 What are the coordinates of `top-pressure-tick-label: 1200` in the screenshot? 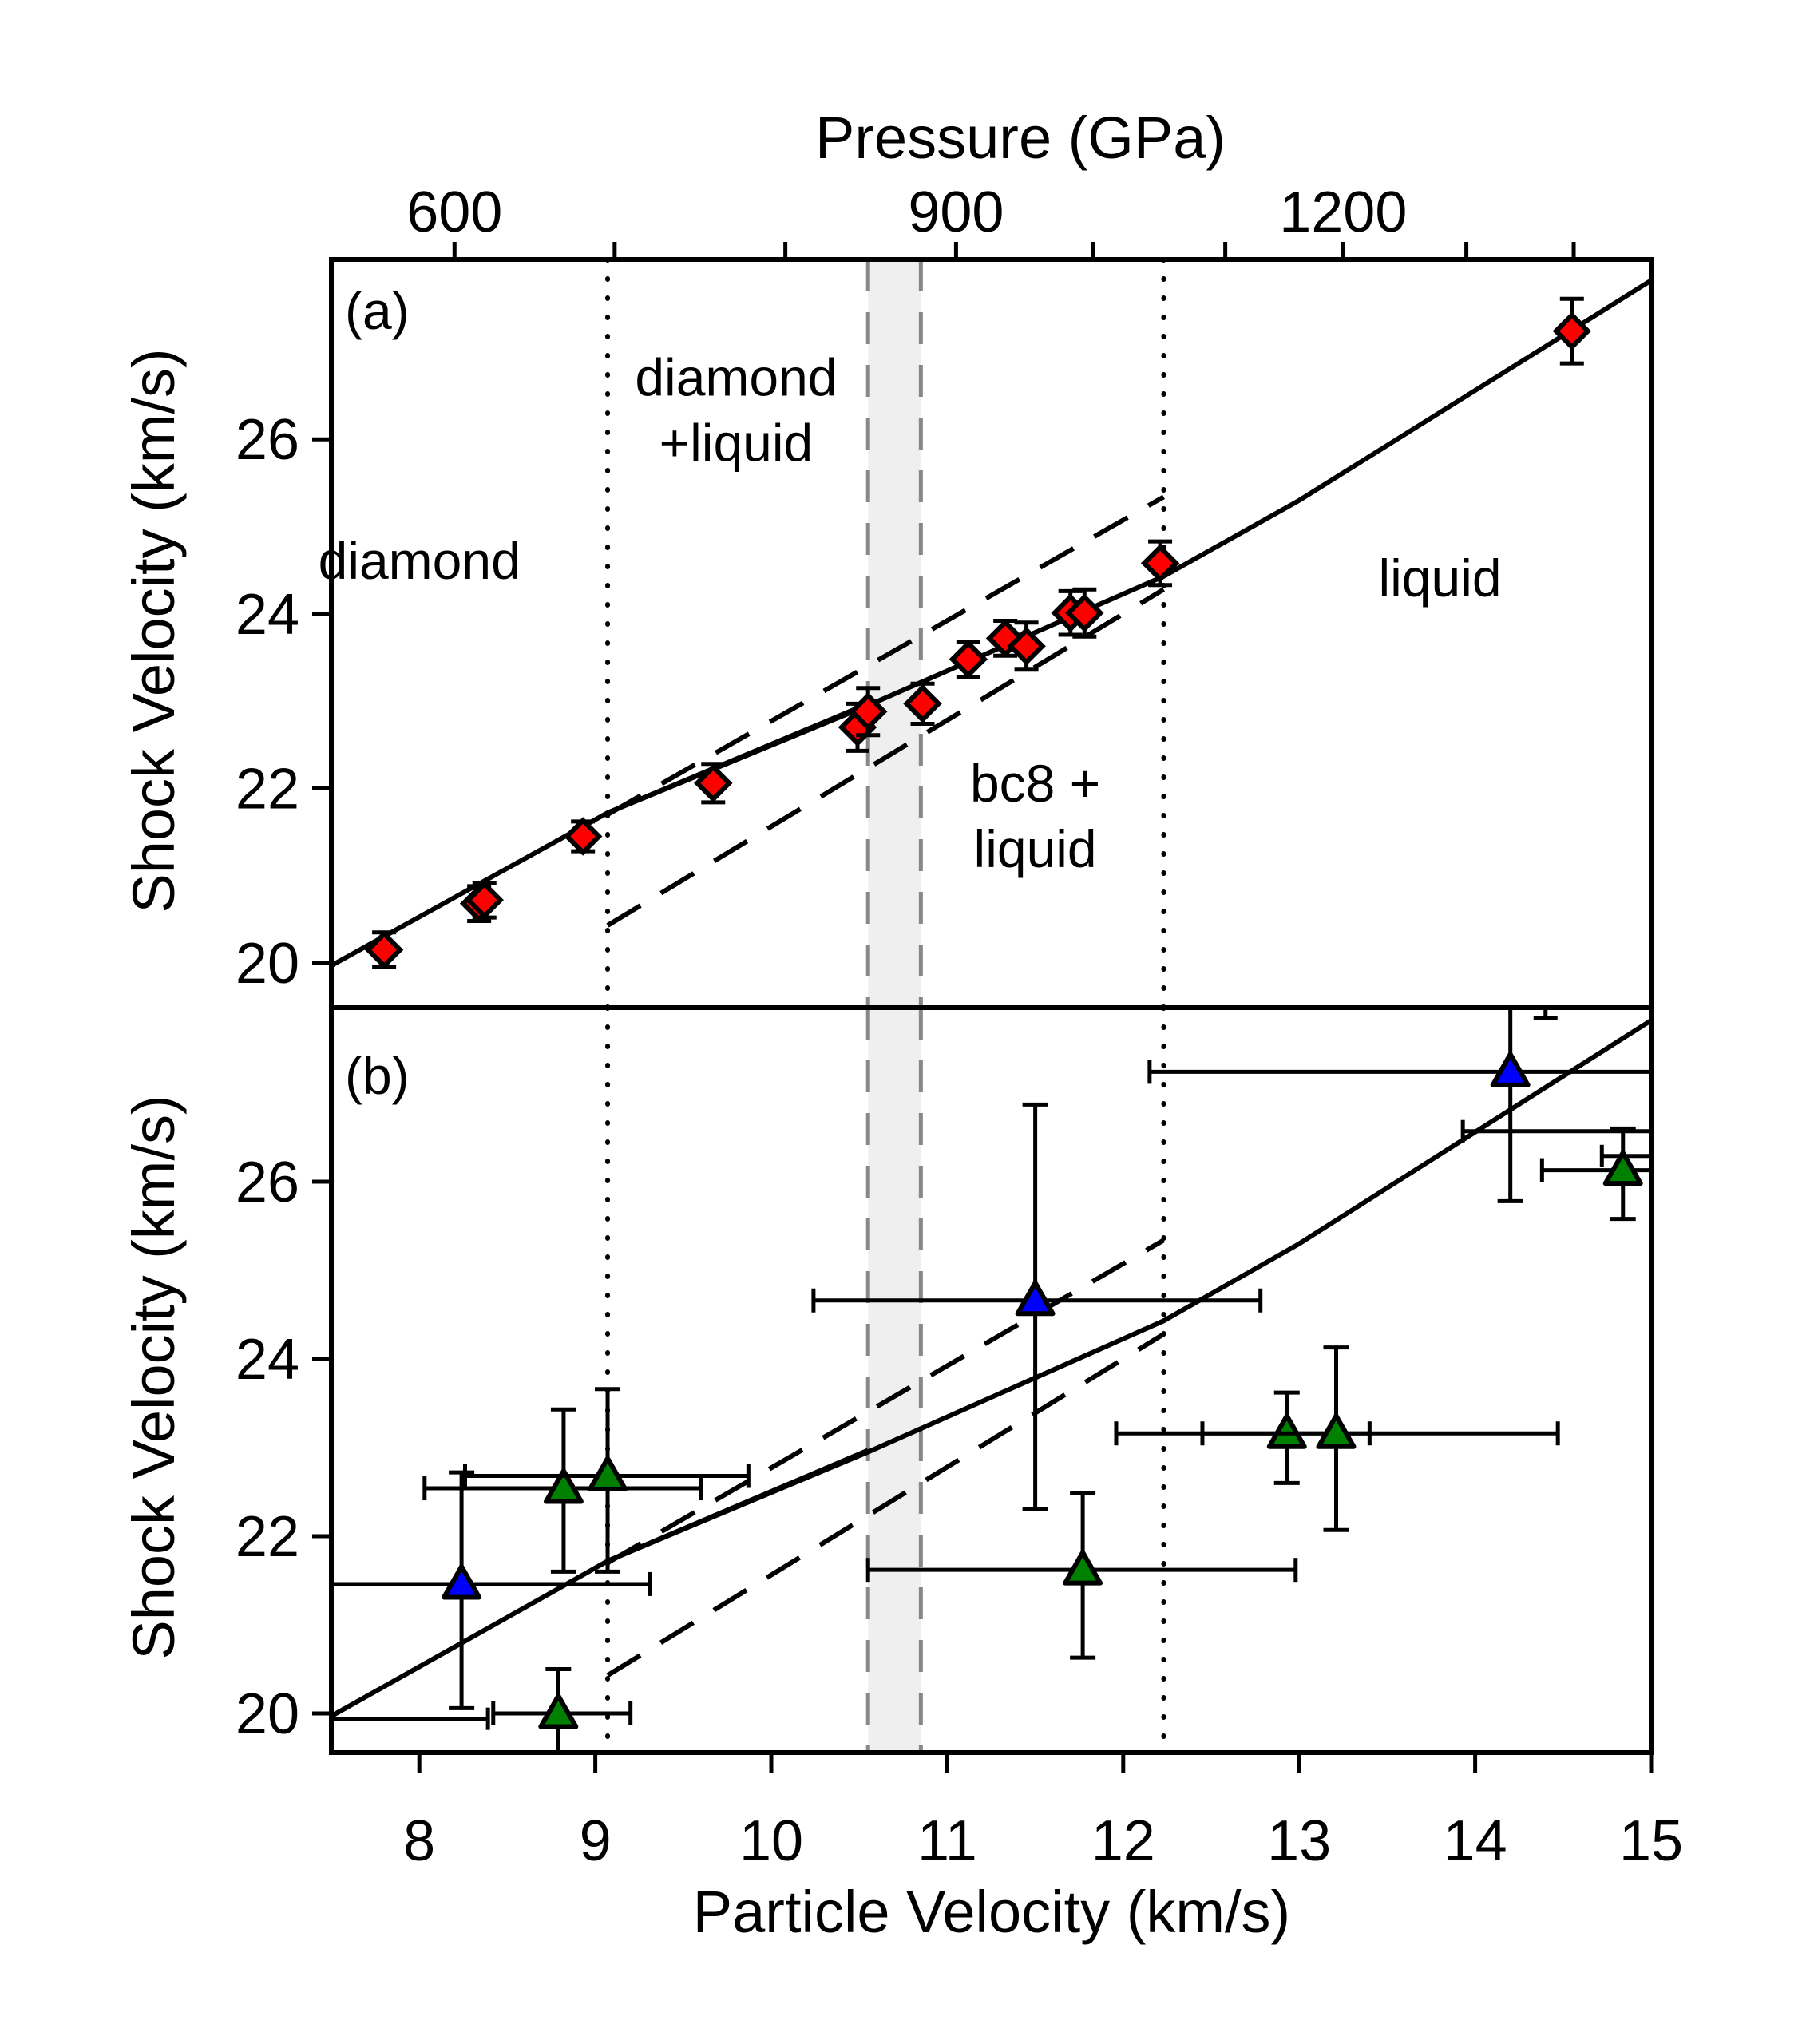 It's located at (1343, 212).